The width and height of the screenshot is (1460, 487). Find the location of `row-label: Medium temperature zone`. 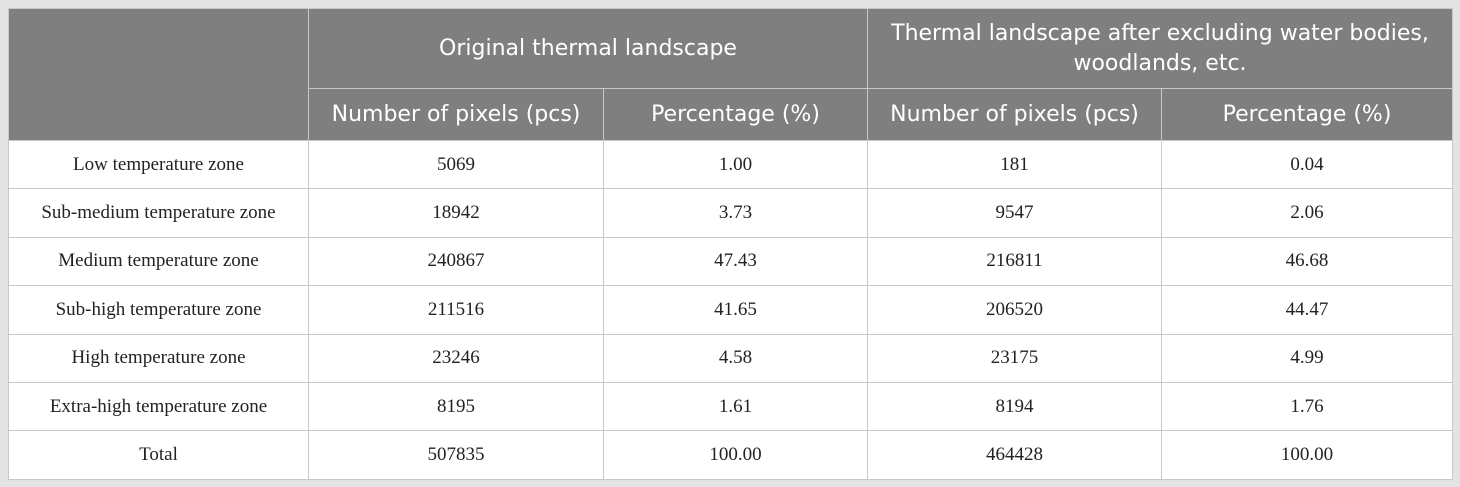

row-label: Medium temperature zone is located at coordinates (158, 261).